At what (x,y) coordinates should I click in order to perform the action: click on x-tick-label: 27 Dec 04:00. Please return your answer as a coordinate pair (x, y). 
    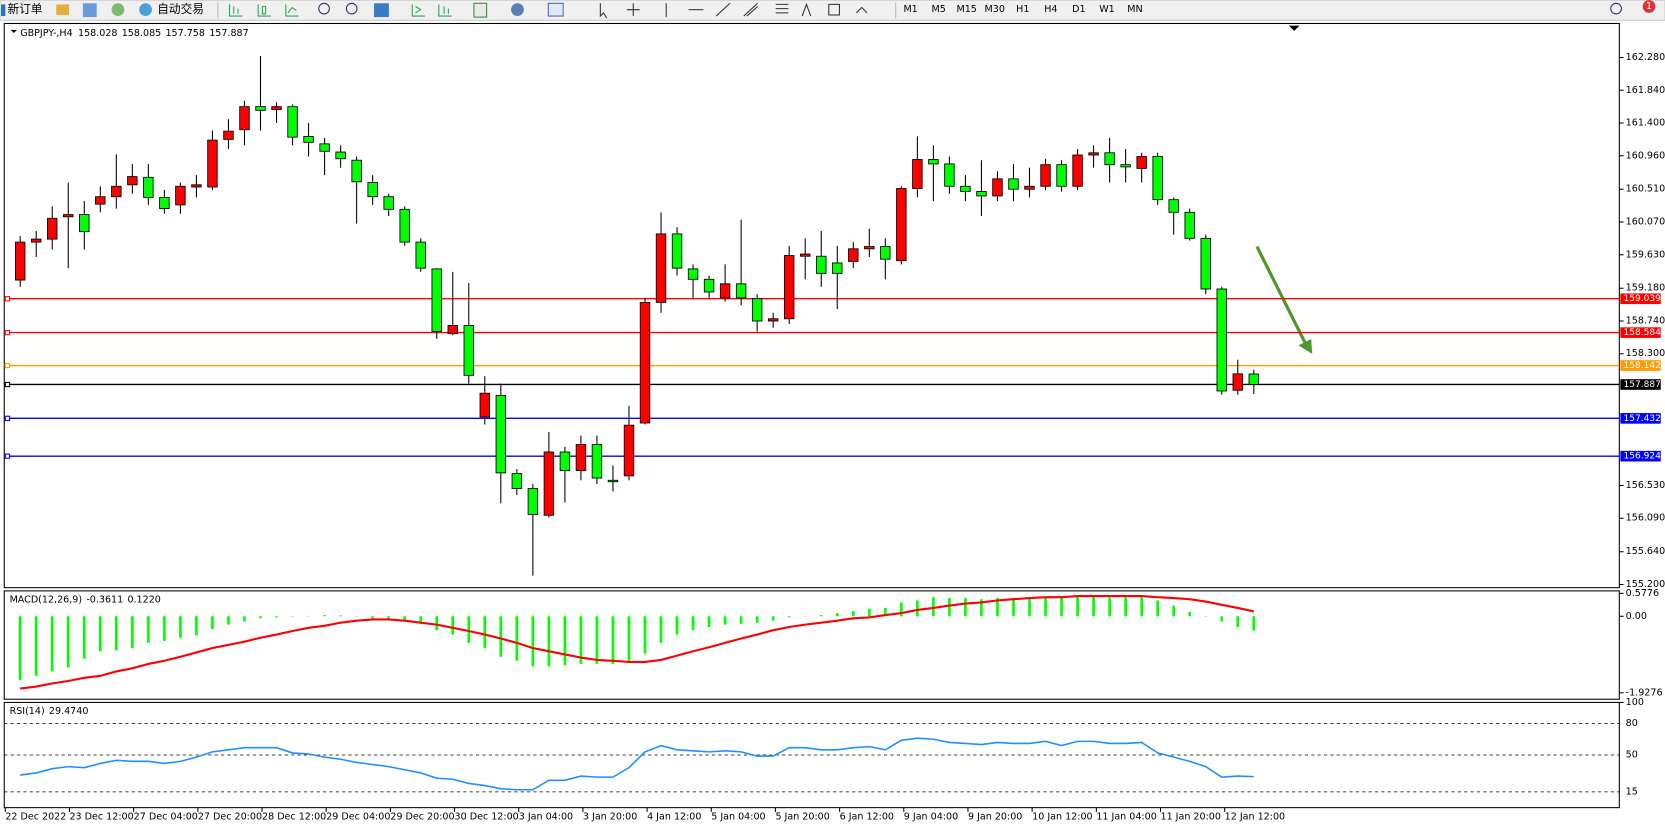
    Looking at the image, I should click on (166, 817).